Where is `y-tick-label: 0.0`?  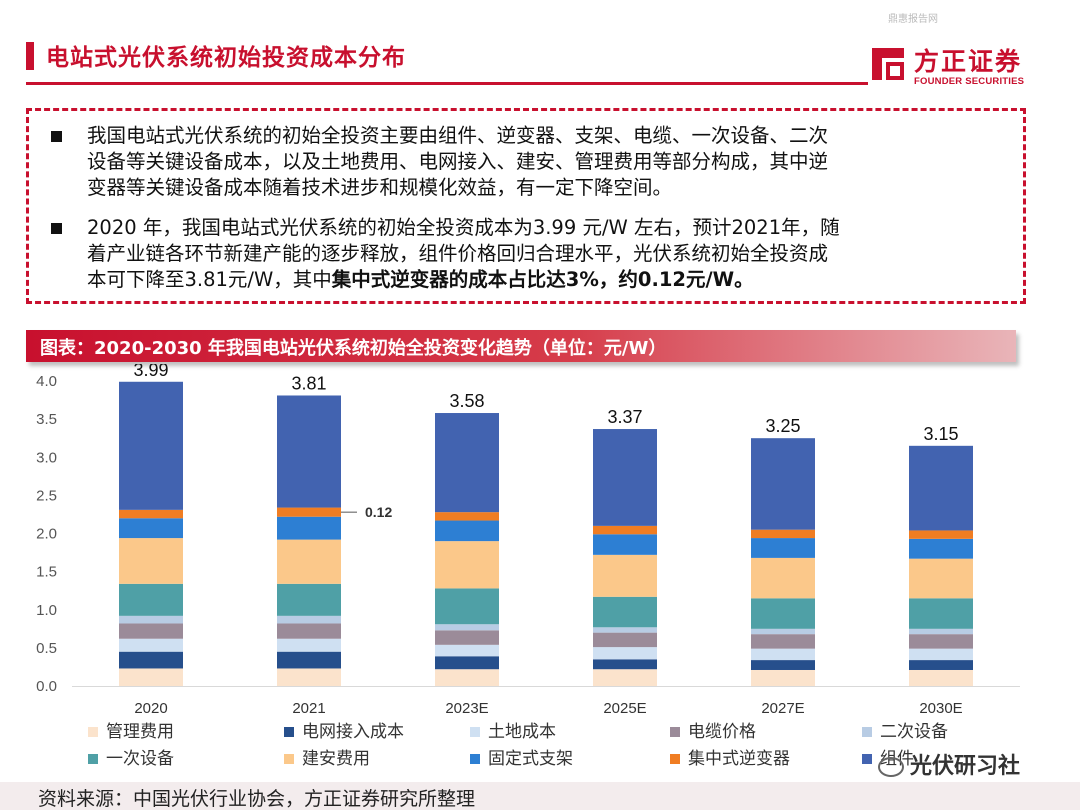 y-tick-label: 0.0 is located at coordinates (46, 686).